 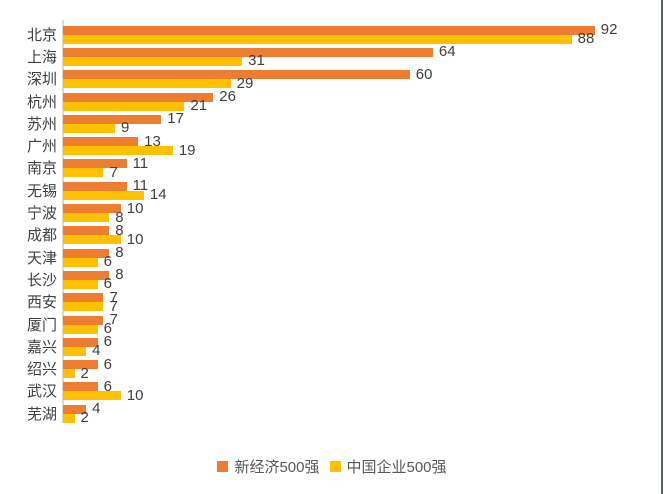 What do you see at coordinates (41, 123) in the screenshot?
I see `category-label: 苏州` at bounding box center [41, 123].